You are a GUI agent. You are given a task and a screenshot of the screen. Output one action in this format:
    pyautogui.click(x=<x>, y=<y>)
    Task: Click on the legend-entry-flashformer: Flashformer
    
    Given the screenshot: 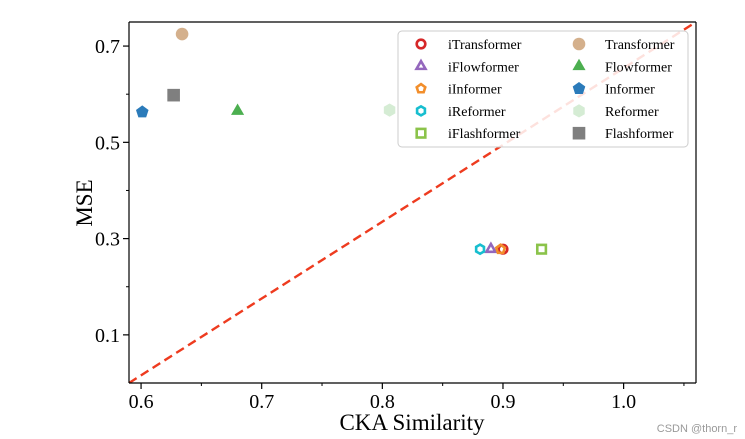 What is the action you would take?
    pyautogui.click(x=623, y=134)
    